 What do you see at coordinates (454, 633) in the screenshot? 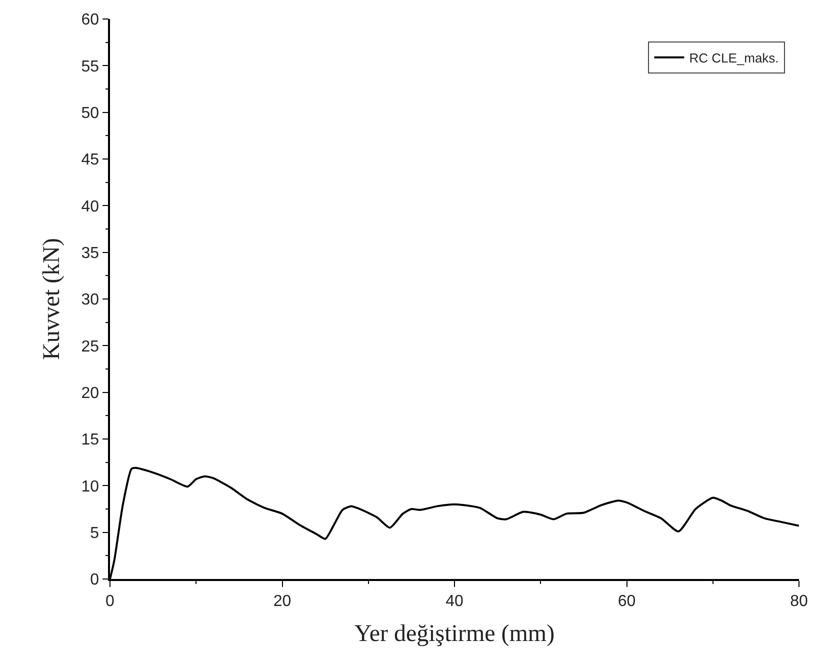
I see `x-axis-title: Yer değiştirme (mm)` at bounding box center [454, 633].